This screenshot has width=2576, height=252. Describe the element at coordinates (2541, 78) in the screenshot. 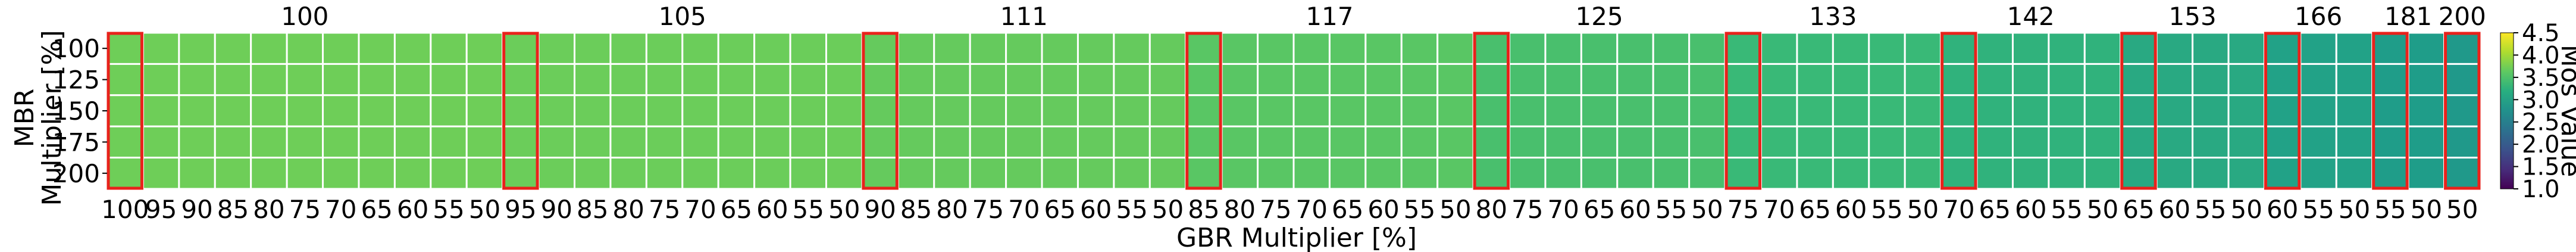

I see `colorbar-tick-label: 3.5` at that location.